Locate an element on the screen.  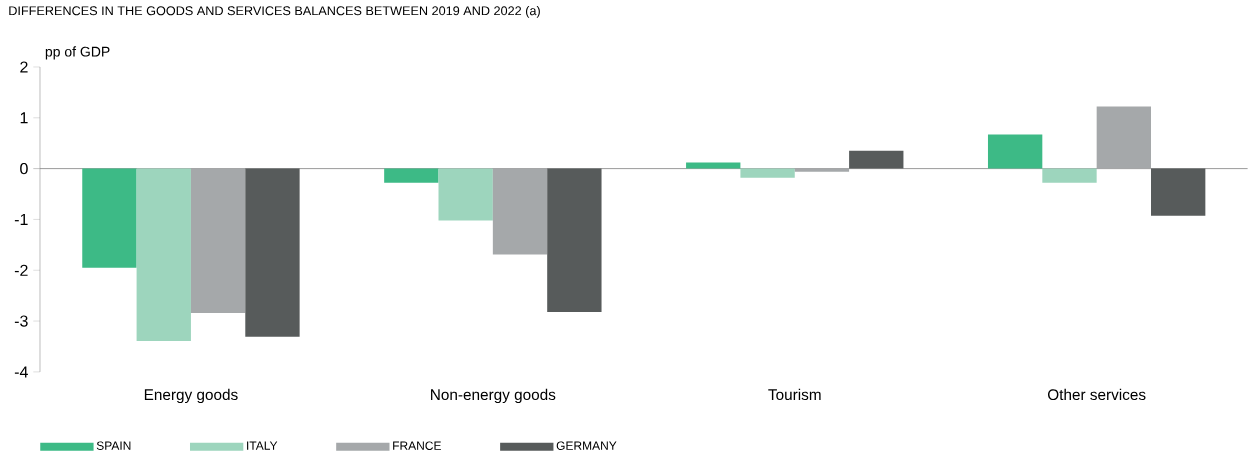
chart-title: DIFFERENCES IN THE GOODS AND SERVICES BALANCES BETWEEN 2019 AND 2022 (a) is located at coordinates (274, 12).